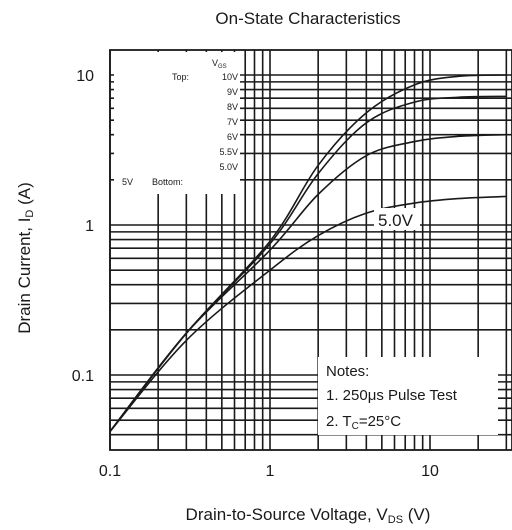 The width and height of the screenshot is (512, 530). What do you see at coordinates (228, 167) in the screenshot?
I see `legend-entry: 5.0V` at bounding box center [228, 167].